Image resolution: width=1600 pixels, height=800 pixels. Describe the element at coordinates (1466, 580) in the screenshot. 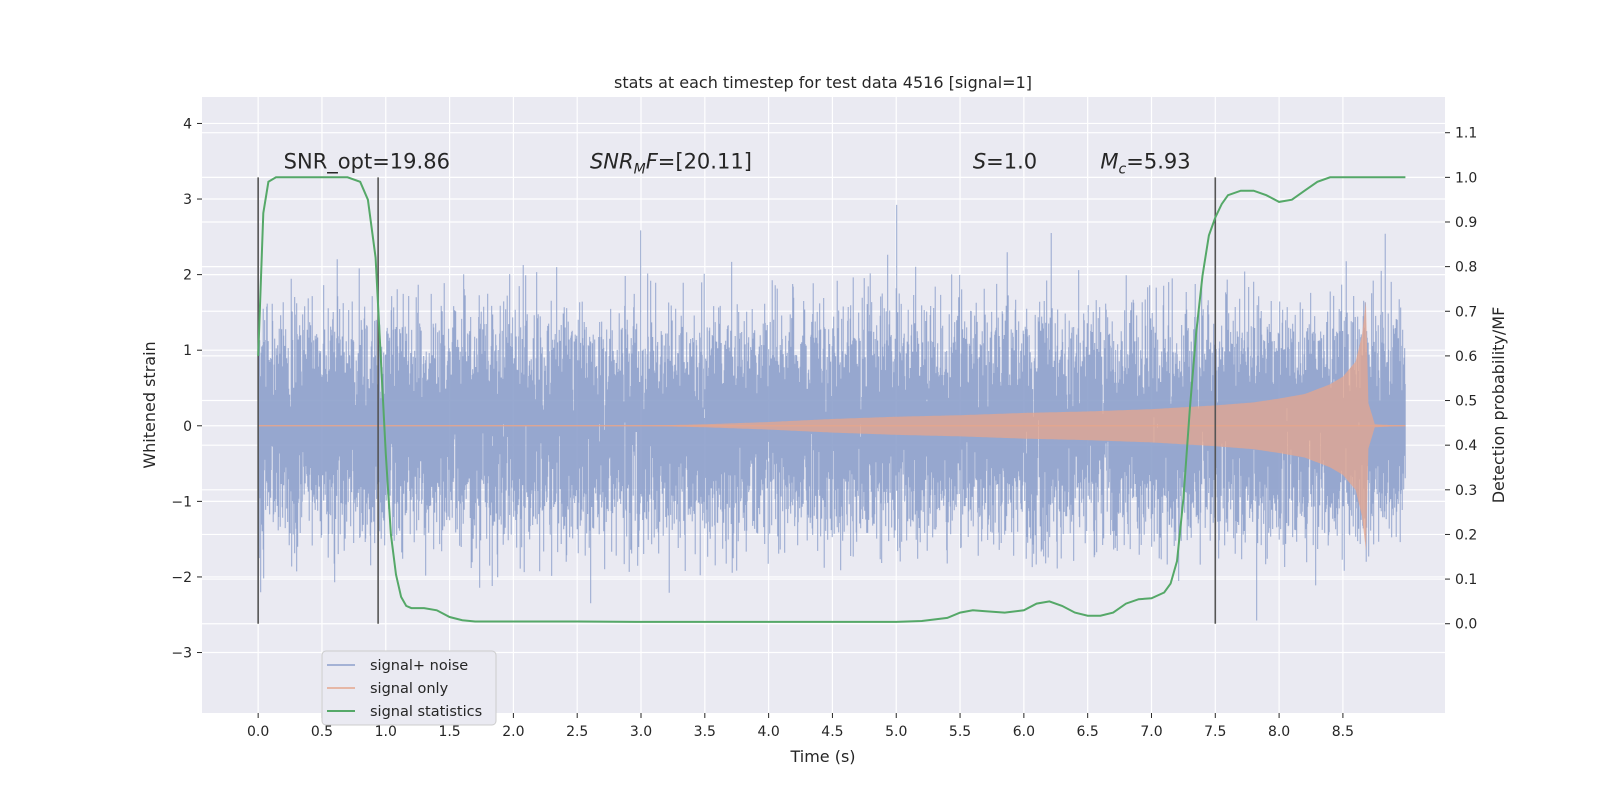

I see `y-right-tick-label: 0.1` at that location.